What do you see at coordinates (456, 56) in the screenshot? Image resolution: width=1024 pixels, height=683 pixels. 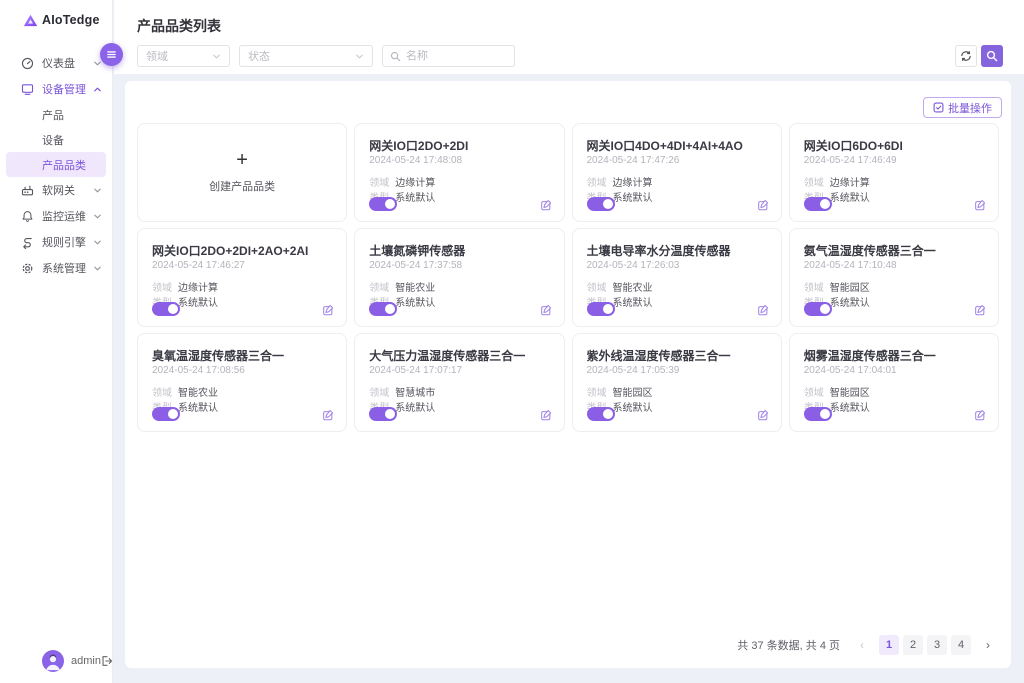 I see `name-search-input` at bounding box center [456, 56].